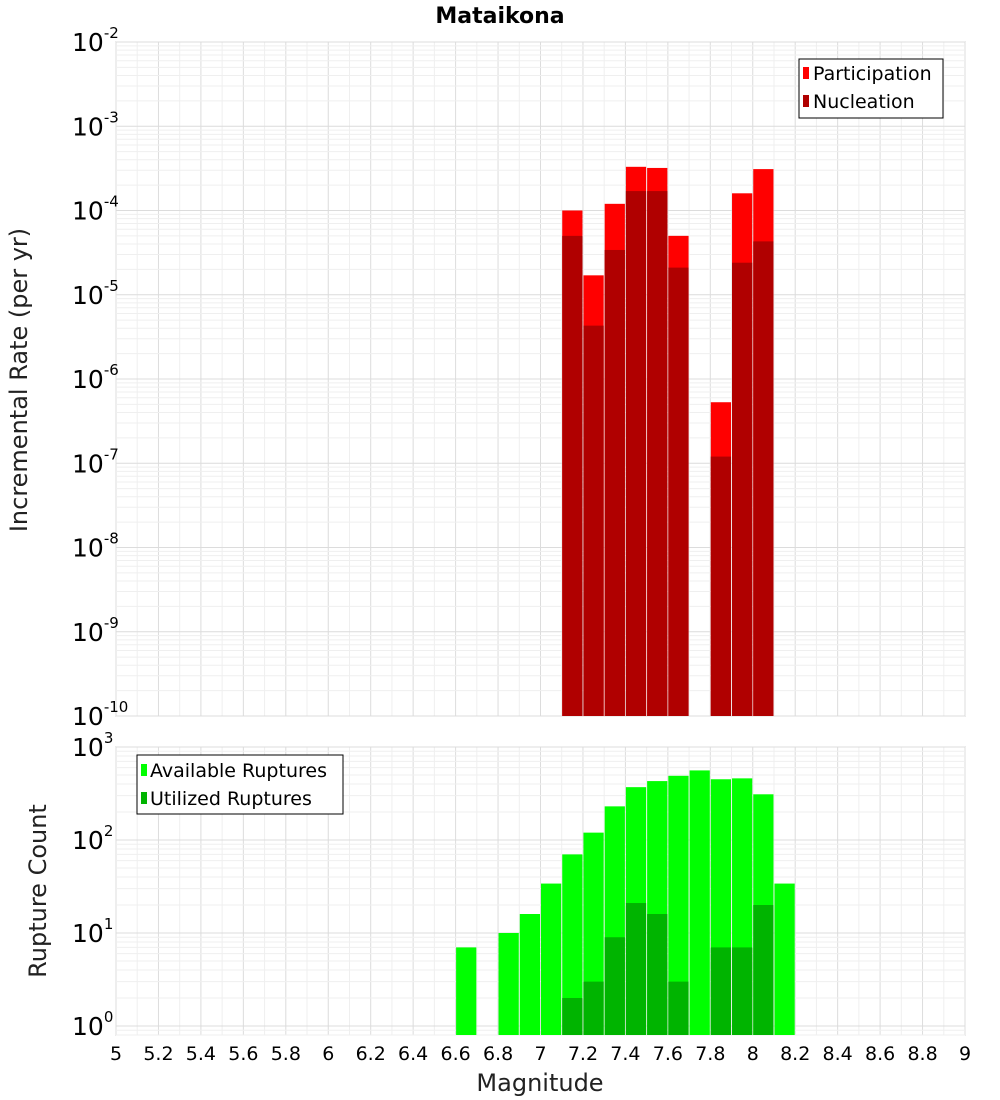  Describe the element at coordinates (158, 1054) in the screenshot. I see `x-tick-label: 5.2` at that location.